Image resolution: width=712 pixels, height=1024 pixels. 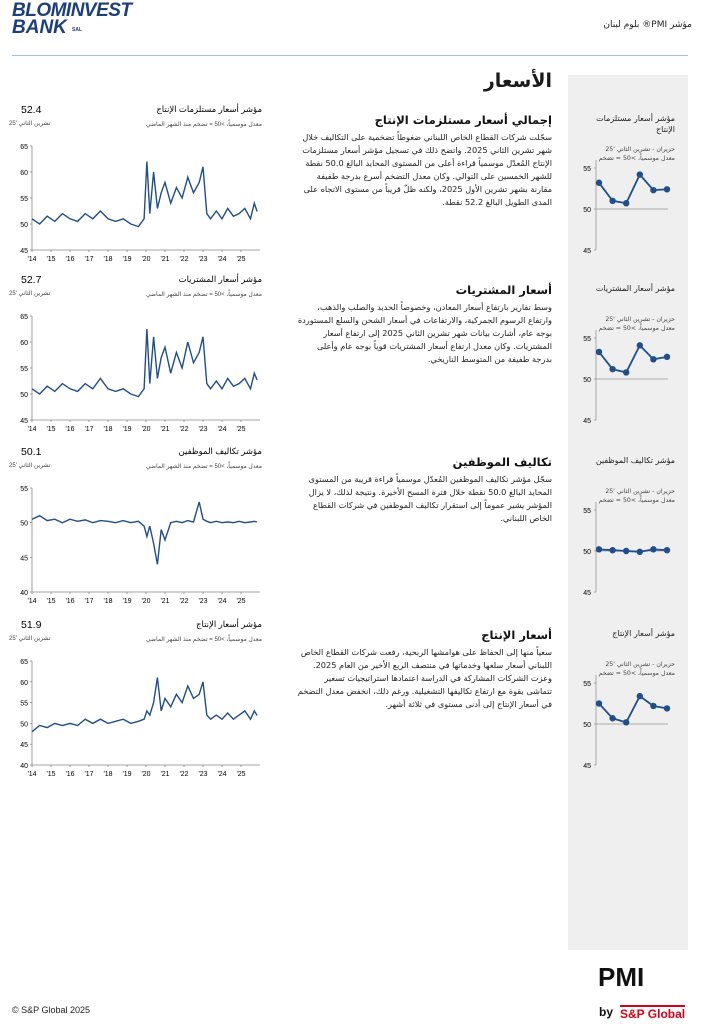 I want to click on sidebar, so click(x=628, y=512).